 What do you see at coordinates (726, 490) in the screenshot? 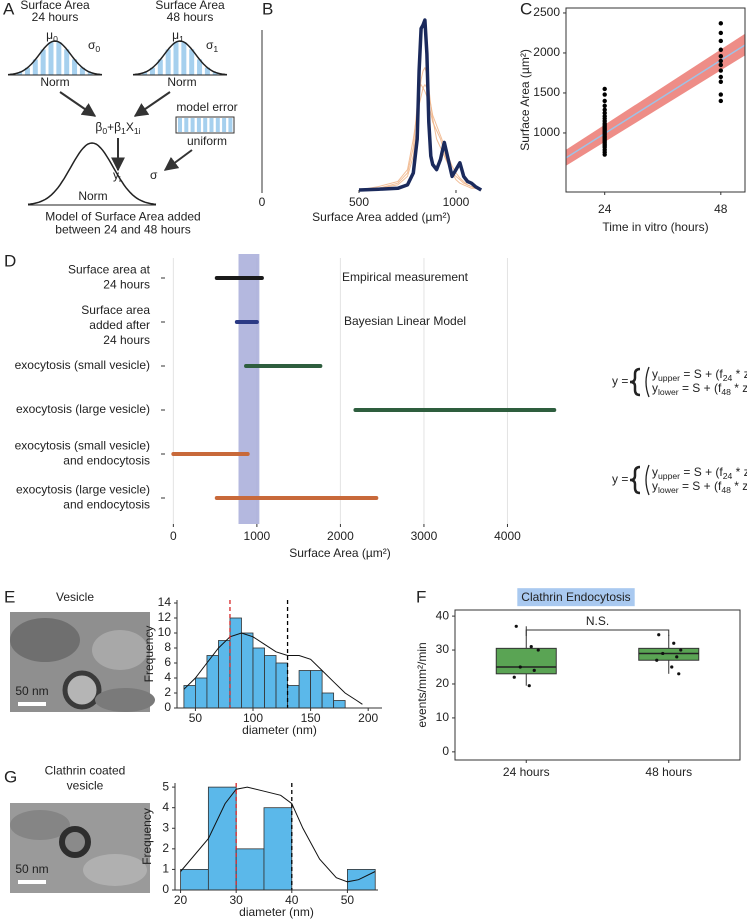
I see `text-part: 48` at bounding box center [726, 490].